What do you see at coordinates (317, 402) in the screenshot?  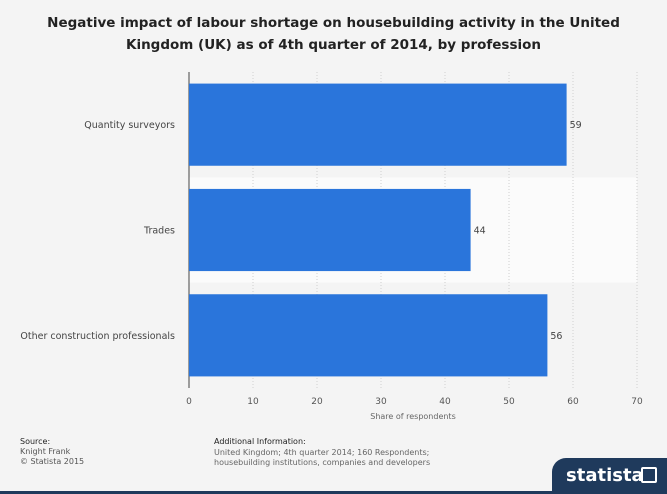 I see `x-tick-label: 20` at bounding box center [317, 402].